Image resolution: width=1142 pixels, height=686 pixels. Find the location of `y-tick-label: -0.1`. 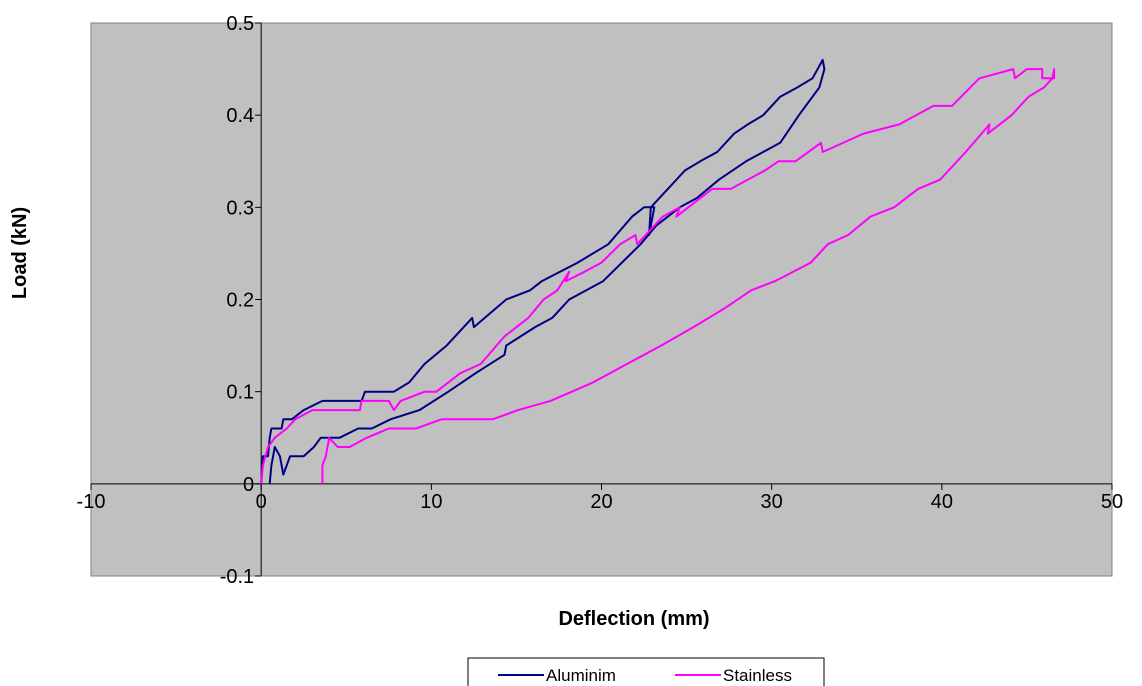

y-tick-label: -0.1 is located at coordinates (237, 577).